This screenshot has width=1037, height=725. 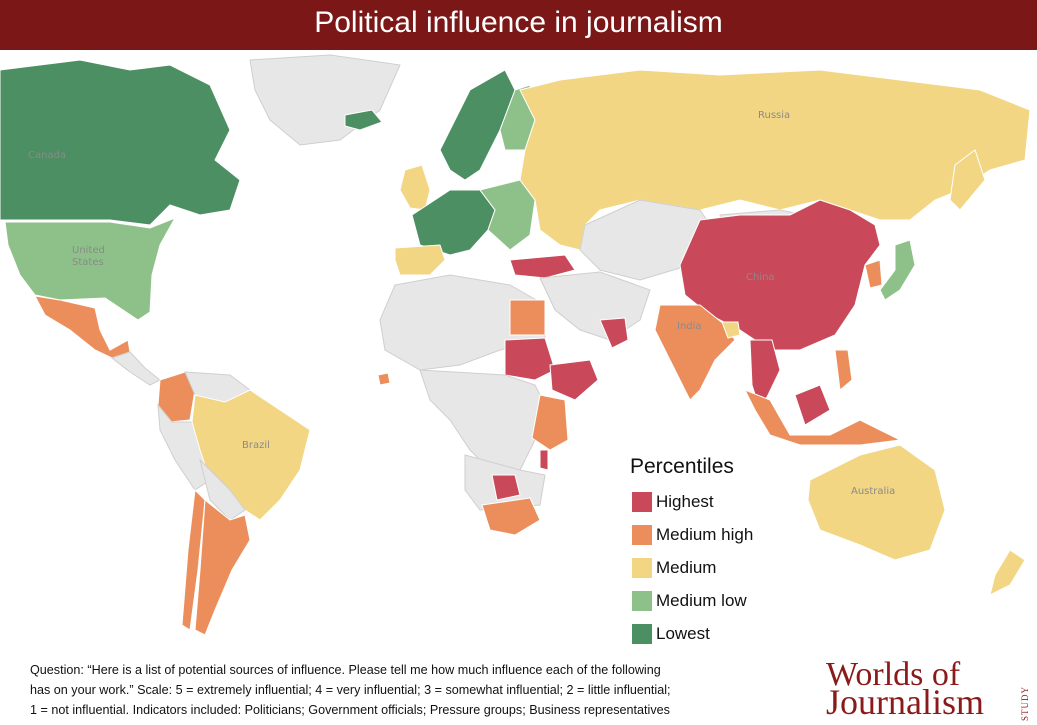 What do you see at coordinates (732, 568) in the screenshot?
I see `legend-item-medium: Medium` at bounding box center [732, 568].